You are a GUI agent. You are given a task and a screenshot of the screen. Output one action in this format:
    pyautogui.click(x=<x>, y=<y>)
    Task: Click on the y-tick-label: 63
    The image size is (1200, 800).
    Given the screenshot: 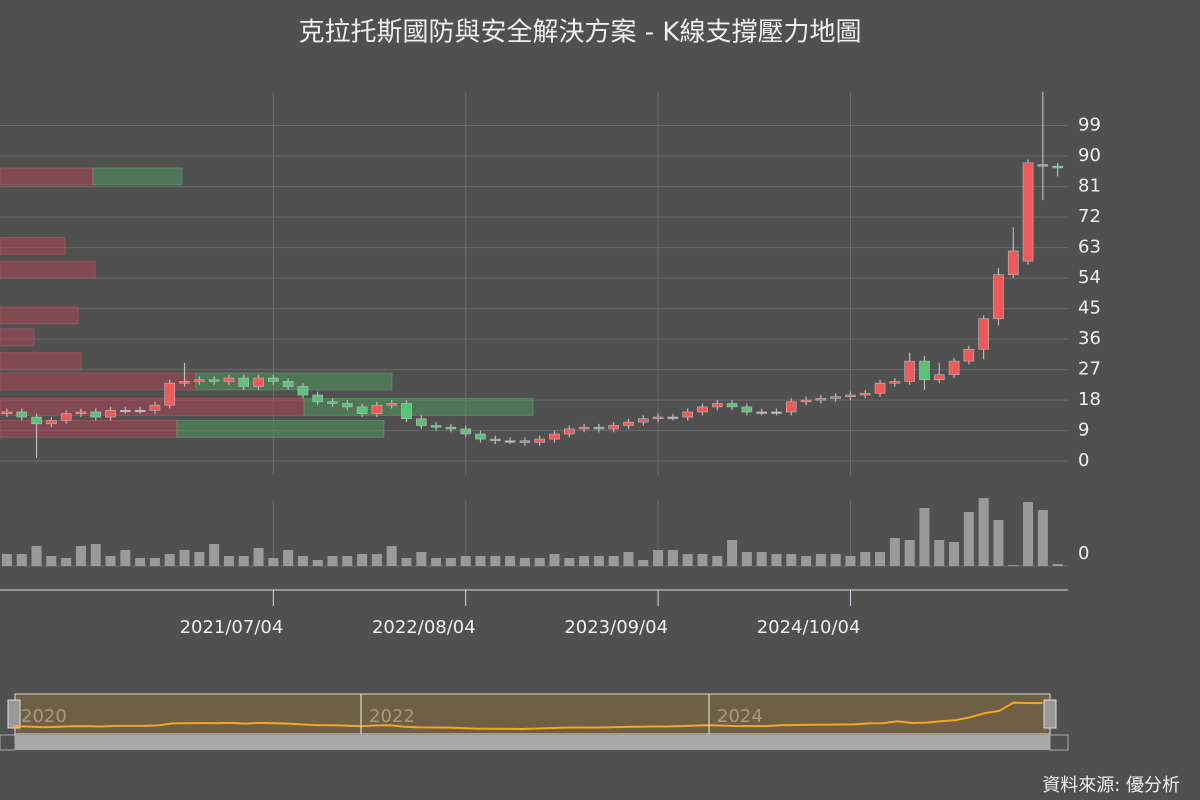 What is the action you would take?
    pyautogui.click(x=1089, y=247)
    